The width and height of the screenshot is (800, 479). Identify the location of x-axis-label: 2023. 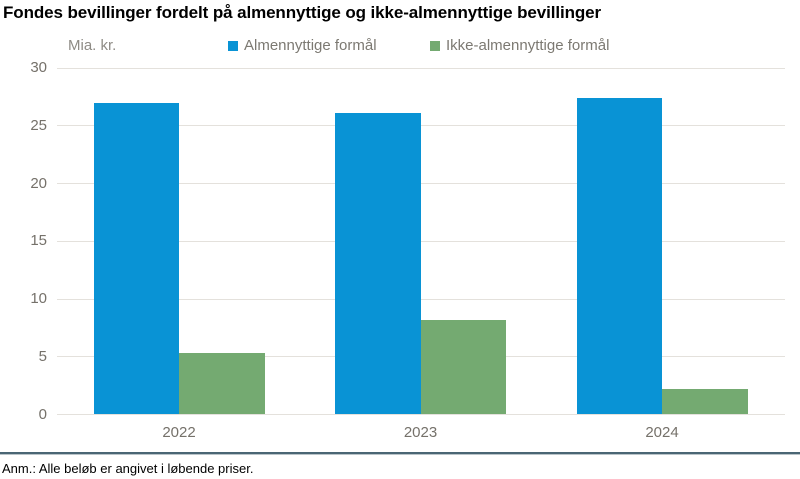
(420, 432).